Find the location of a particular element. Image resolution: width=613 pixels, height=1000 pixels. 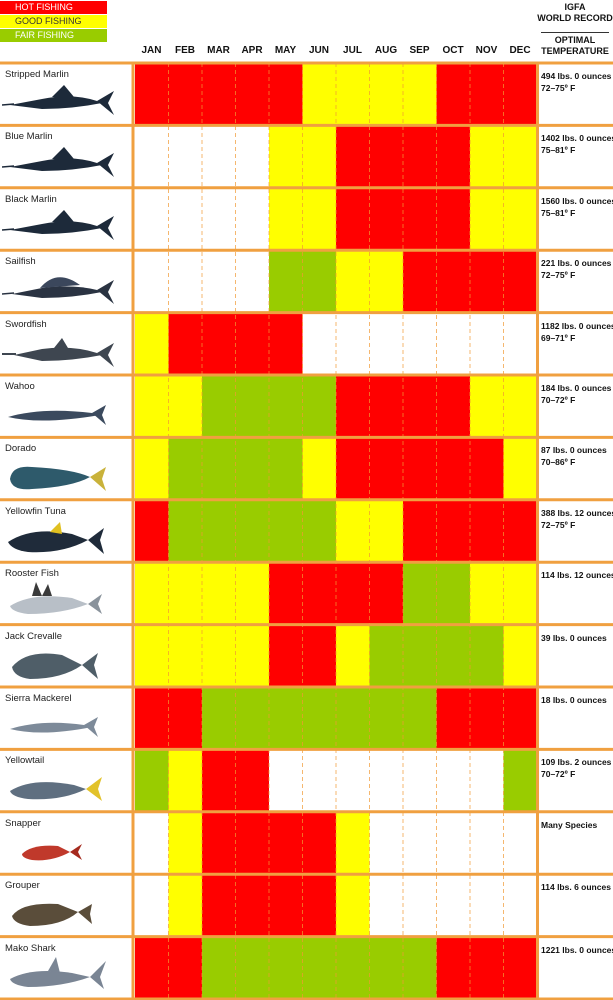

species-record: 221 lbs. 0 ounces 72–75º F is located at coordinates (576, 269).